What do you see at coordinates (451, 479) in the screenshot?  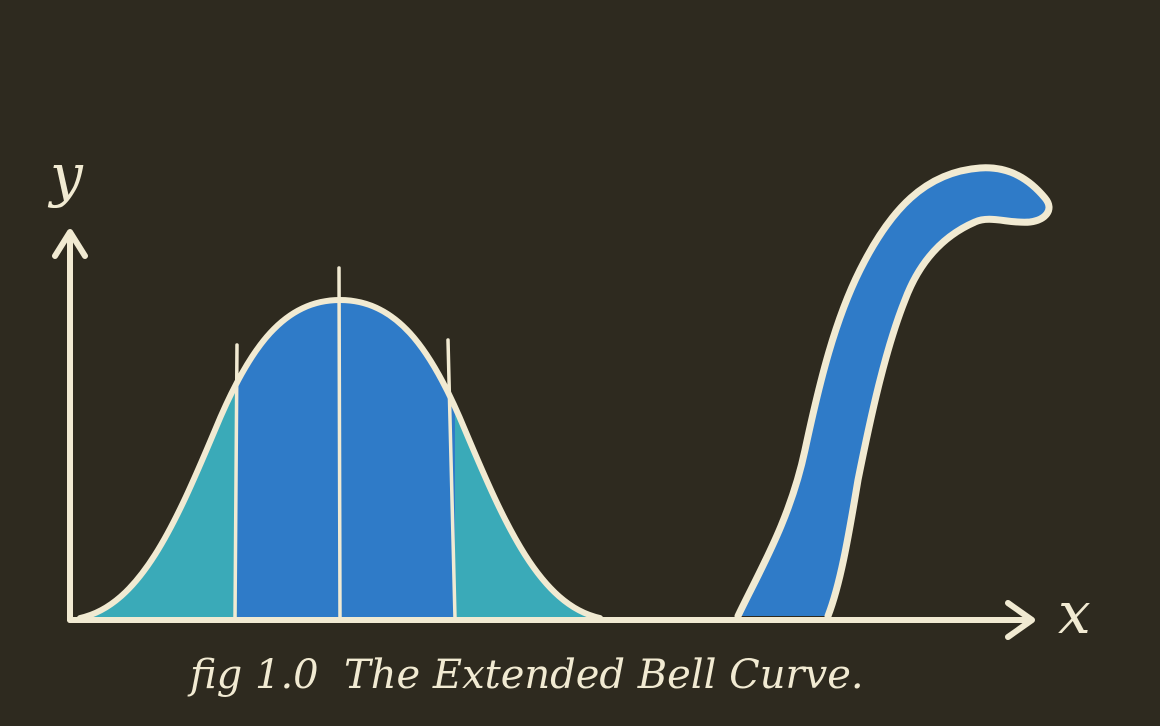 I see `sd-line-right` at bounding box center [451, 479].